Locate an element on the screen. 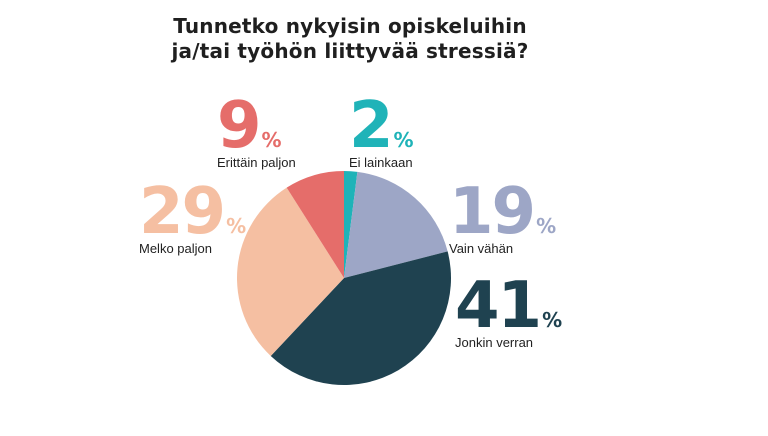 The image size is (768, 436). value-jonkin-verran: 41 is located at coordinates (498, 306).